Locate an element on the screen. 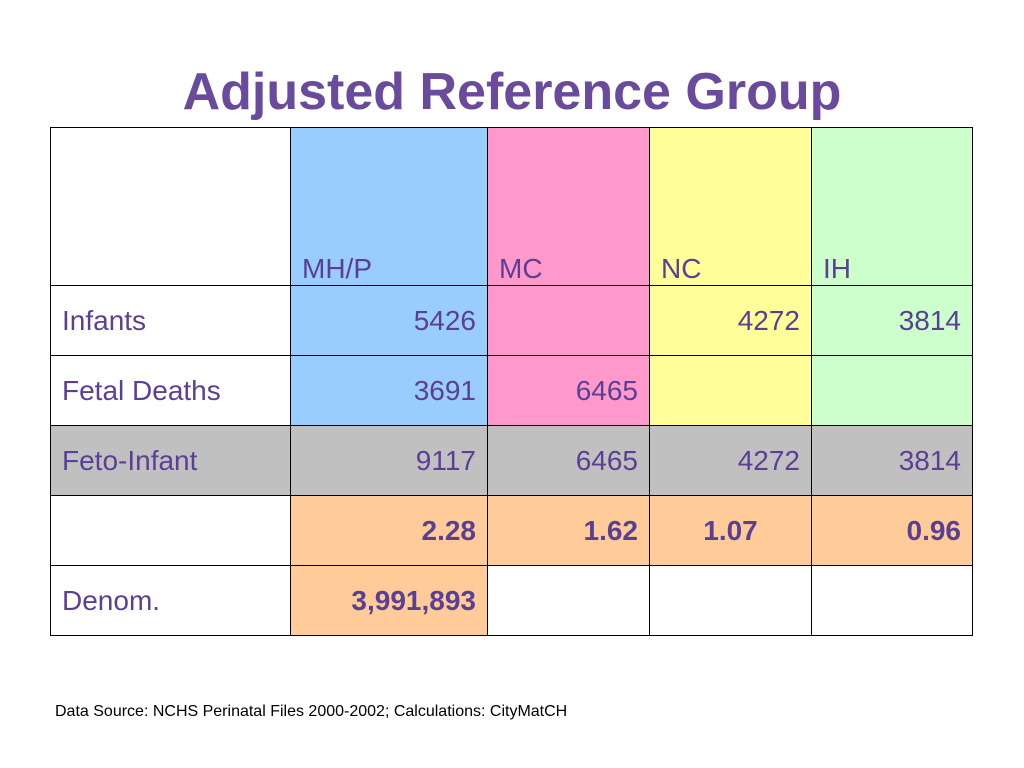  table-row-feto-infant: Feto-Infant 9117 6465 4272 3814 is located at coordinates (511, 460).